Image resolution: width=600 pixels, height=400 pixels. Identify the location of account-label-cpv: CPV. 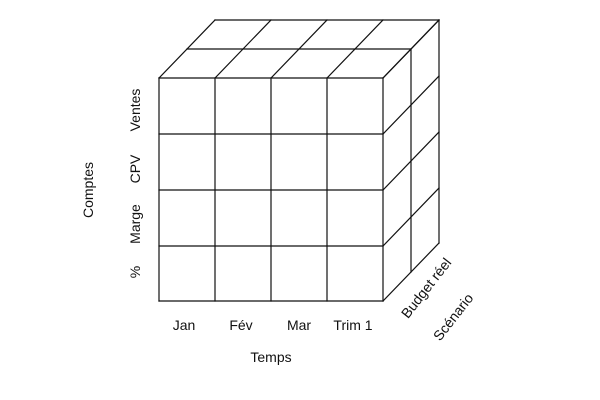
(135, 168).